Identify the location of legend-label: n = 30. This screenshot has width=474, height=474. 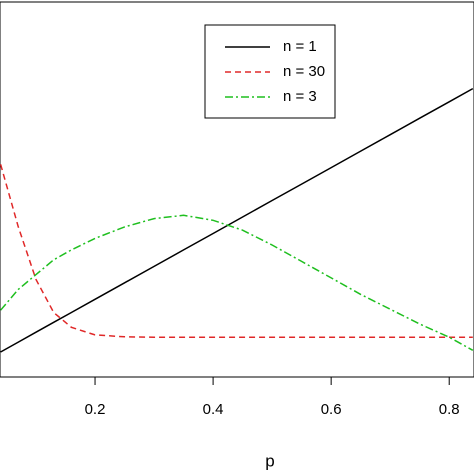
(304, 71).